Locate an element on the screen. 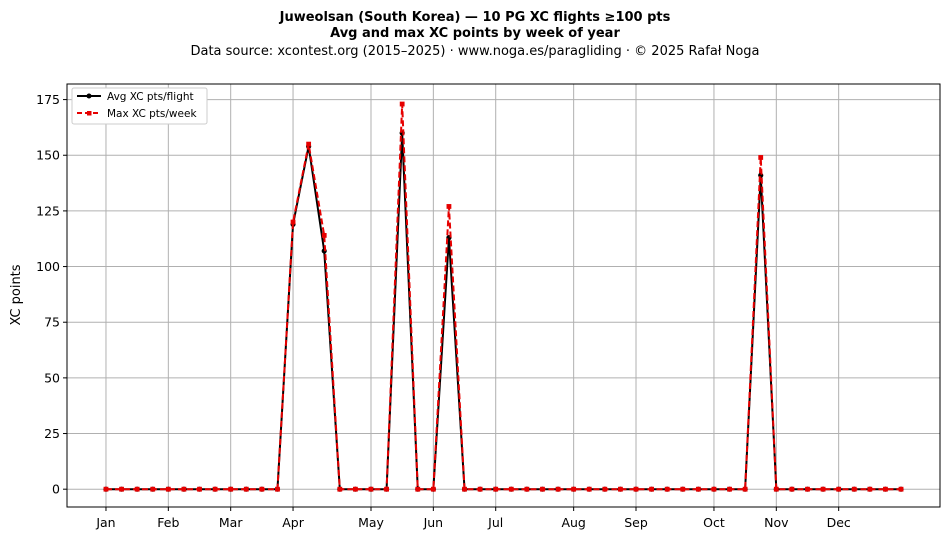 The height and width of the screenshot is (539, 950). y-tick-label: 150 is located at coordinates (48, 155).